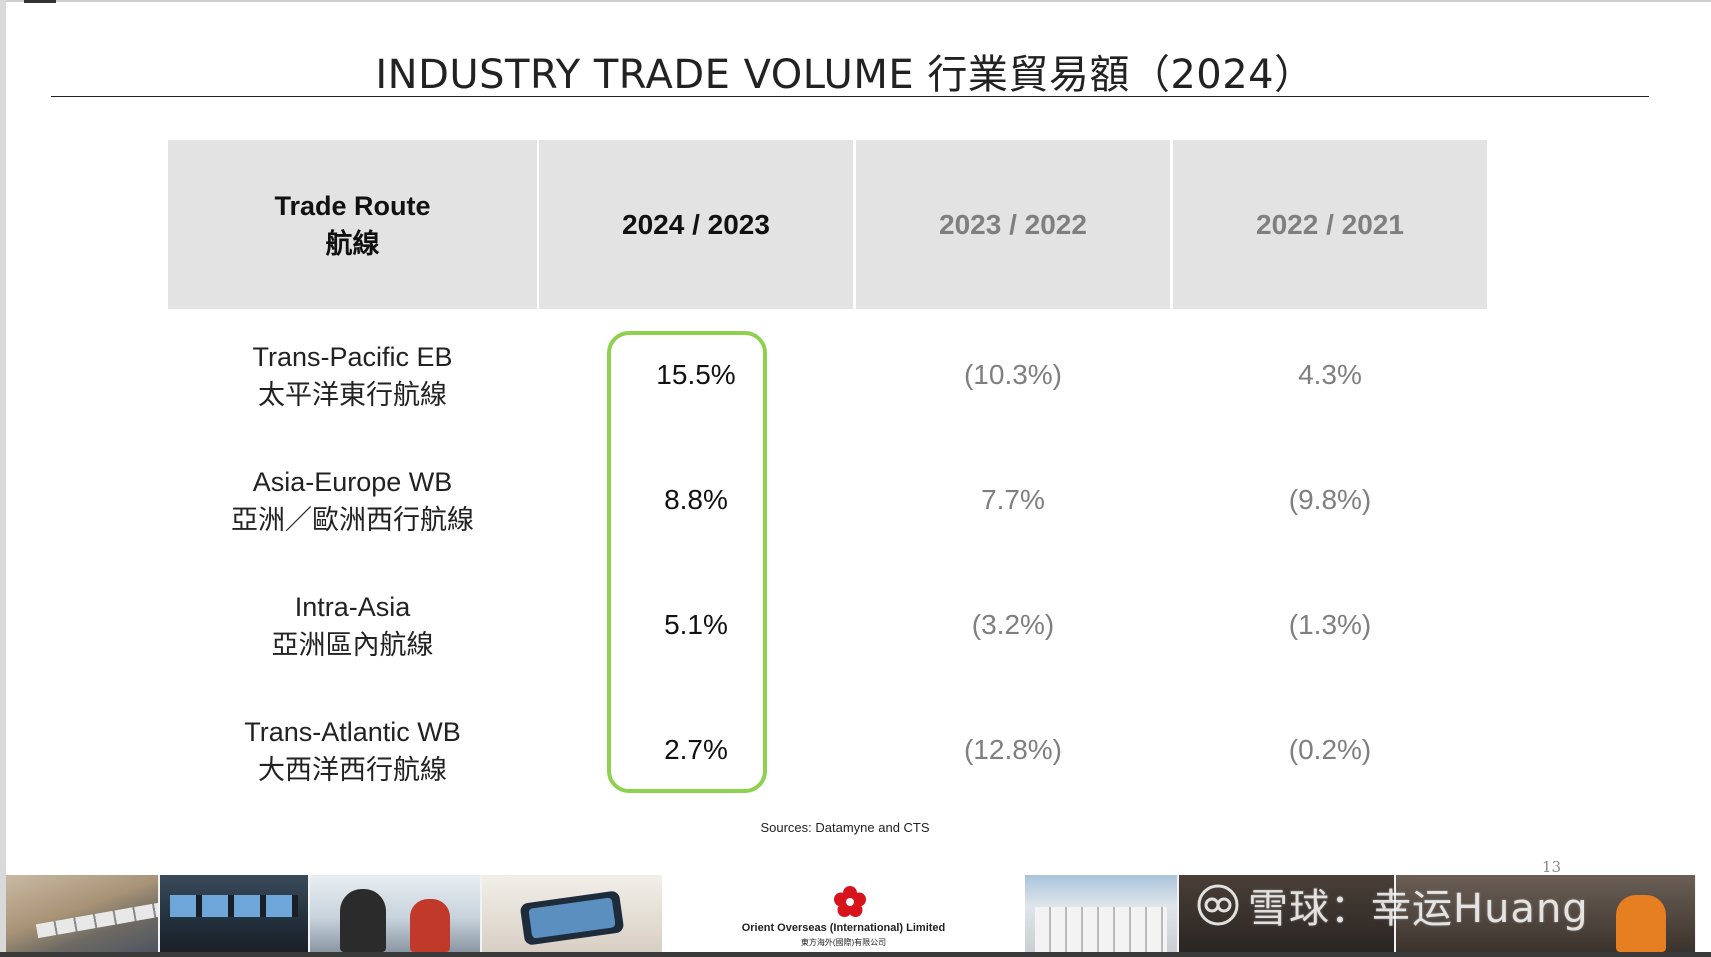 This screenshot has height=957, width=1711. What do you see at coordinates (1218, 905) in the screenshot?
I see `snowball-logo-icon` at bounding box center [1218, 905].